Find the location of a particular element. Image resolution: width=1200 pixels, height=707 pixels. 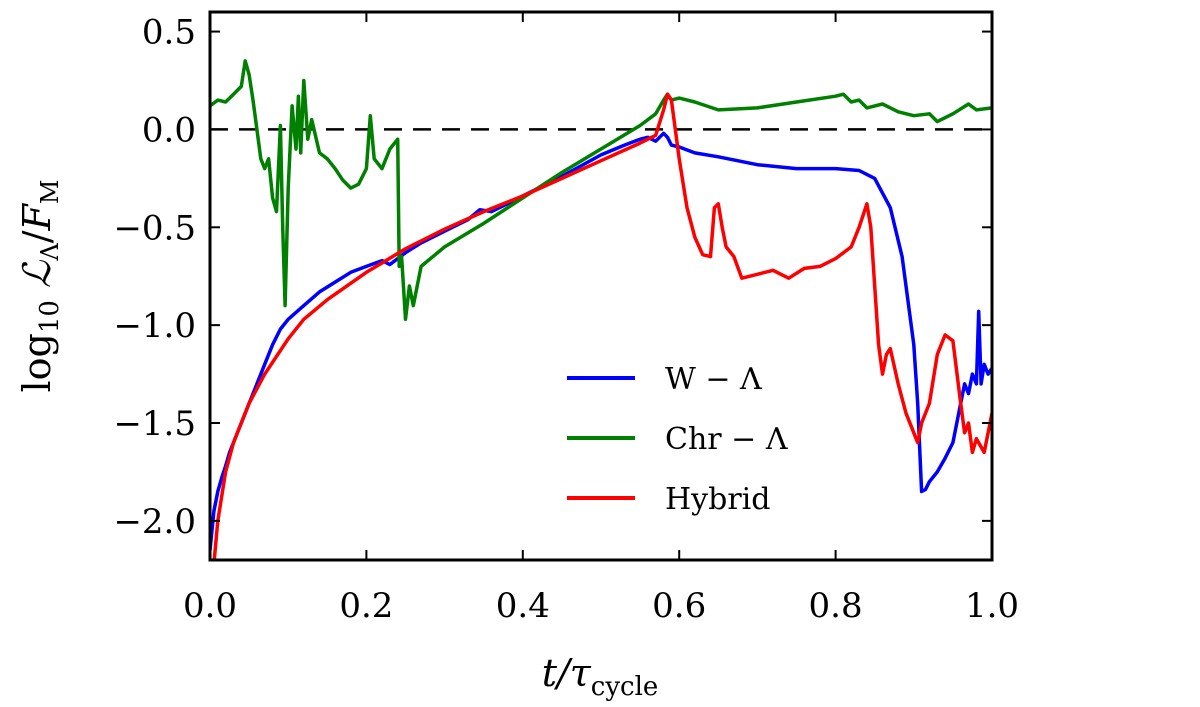

x-tick-label: 0.6 is located at coordinates (679, 606).